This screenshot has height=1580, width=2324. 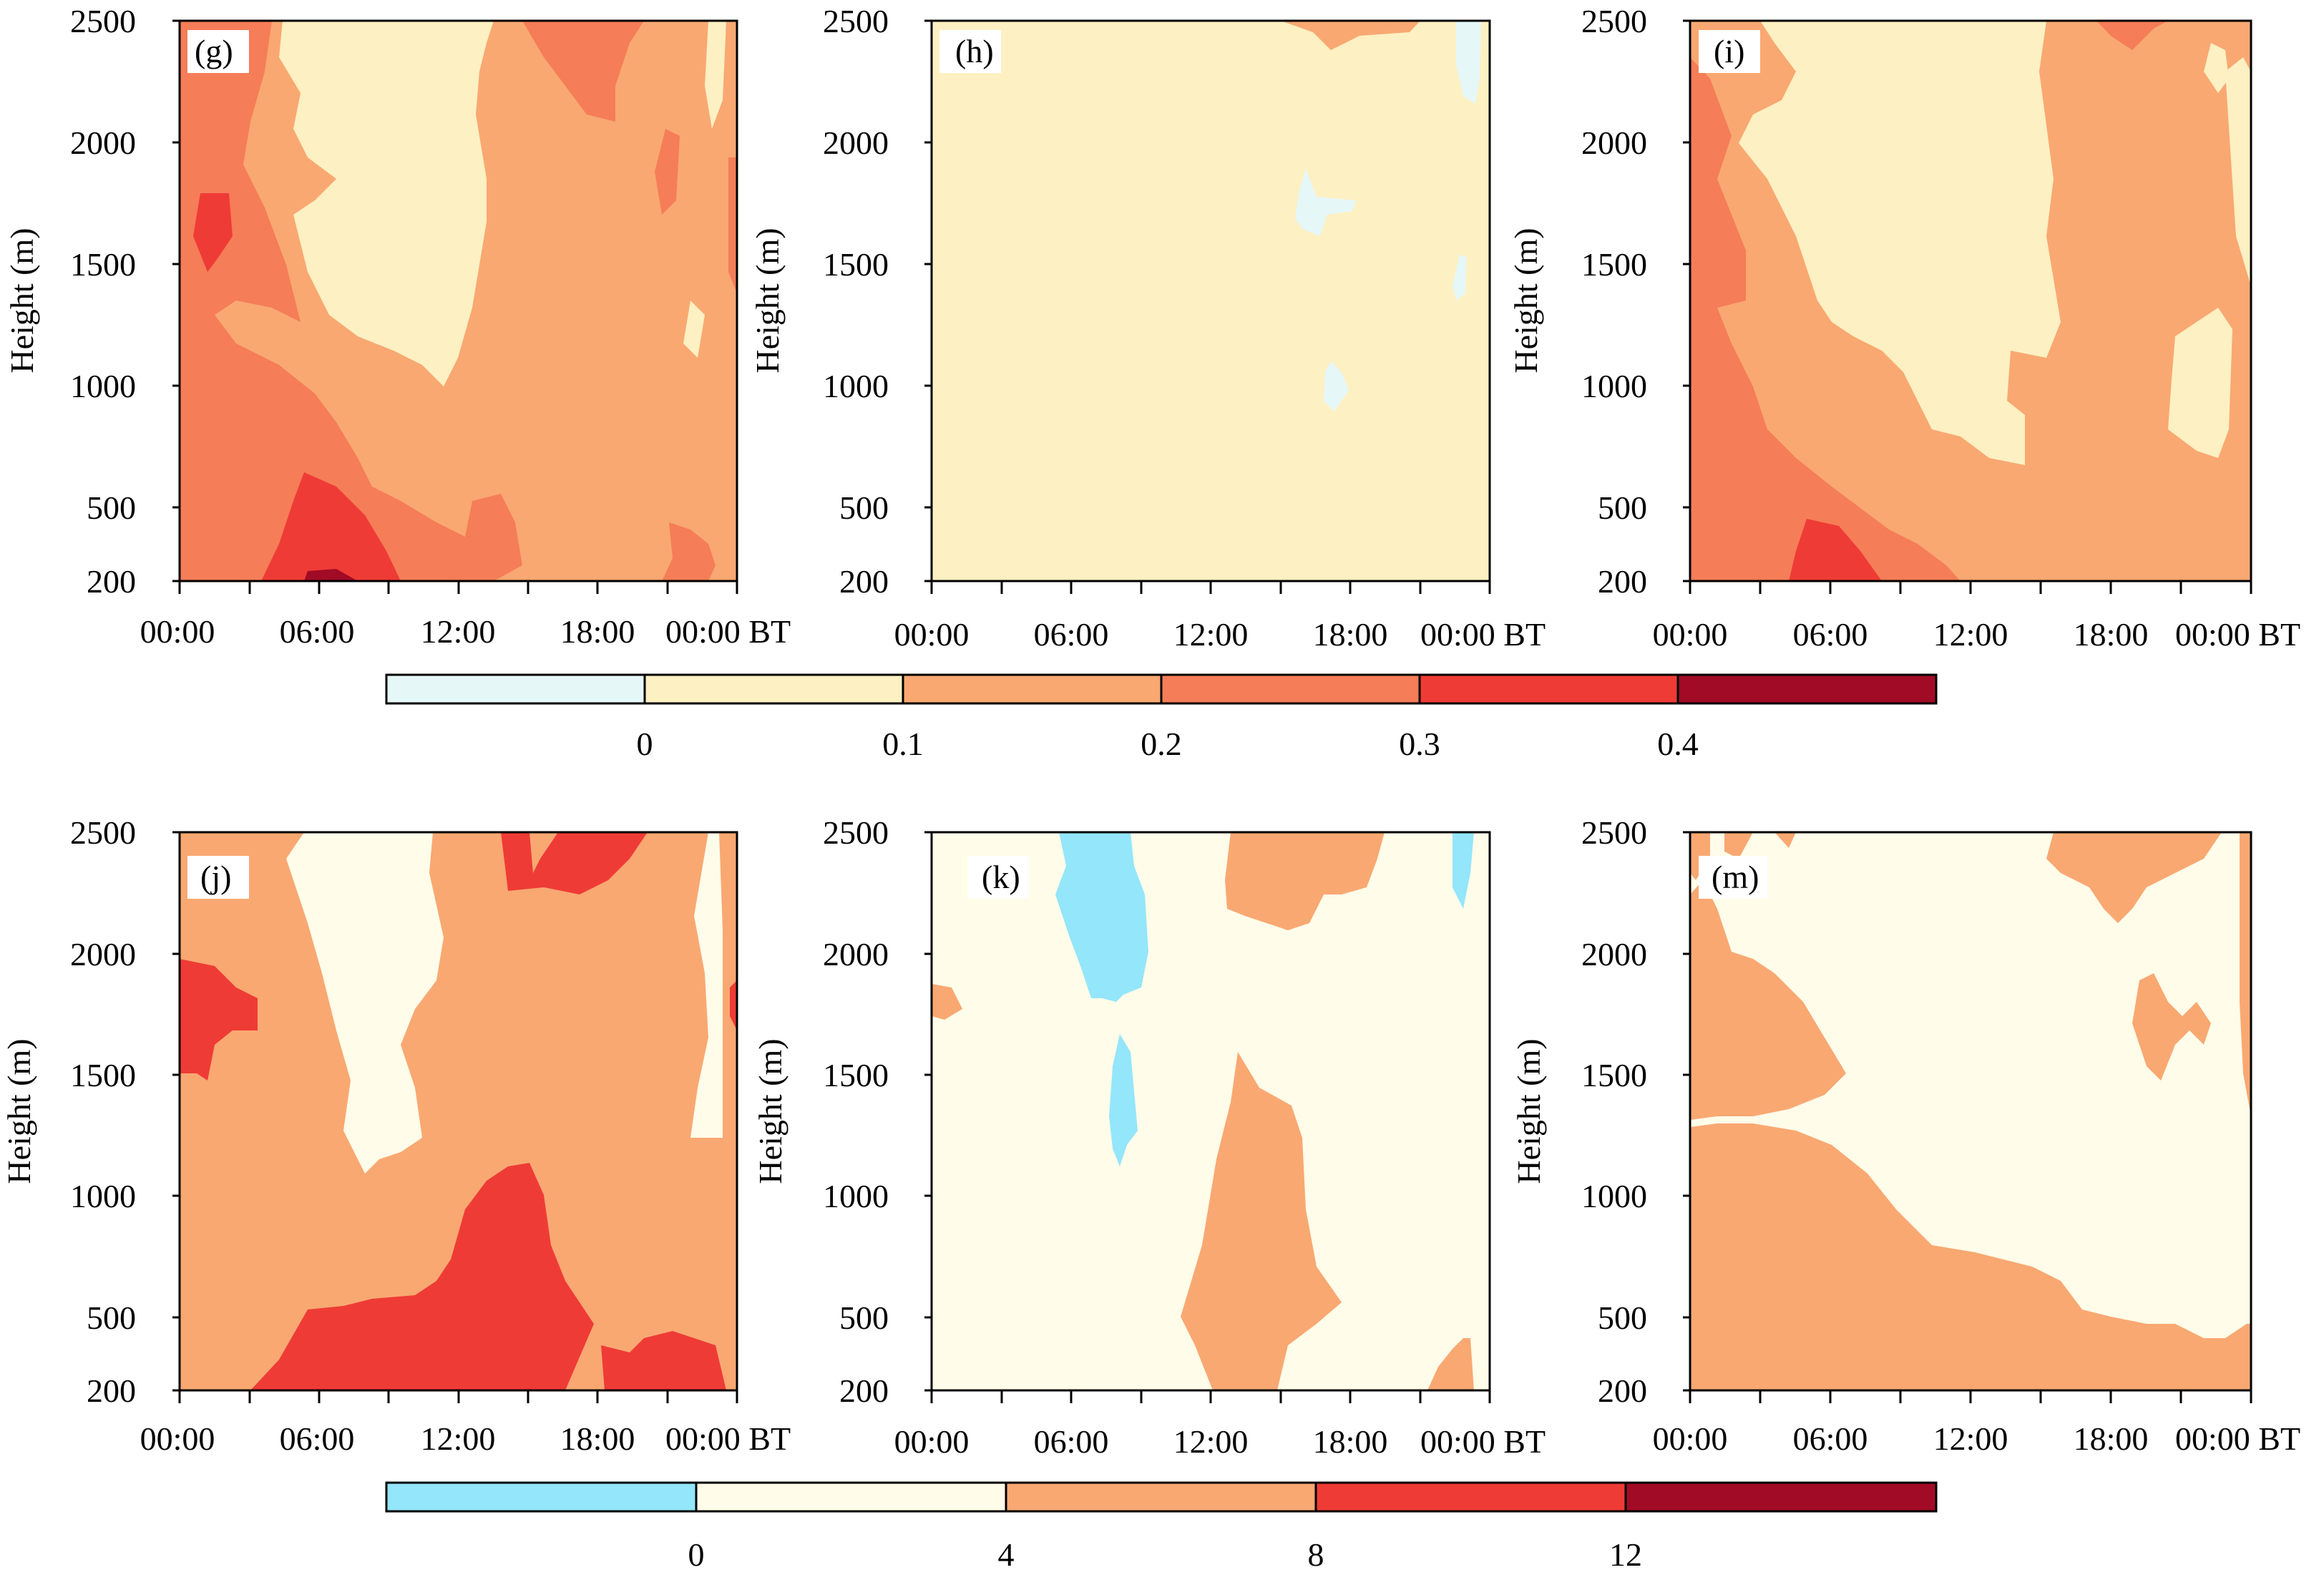 What do you see at coordinates (1007, 1554) in the screenshot?
I see `colorbar-label: 4` at bounding box center [1007, 1554].